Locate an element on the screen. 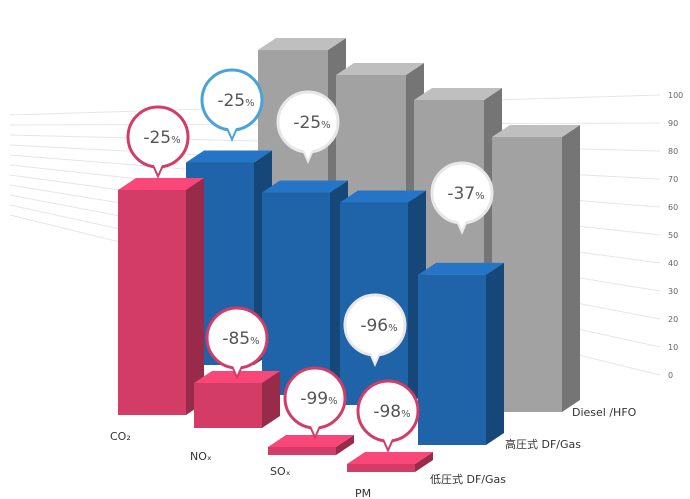  y-tick-label: 80 is located at coordinates (673, 151).